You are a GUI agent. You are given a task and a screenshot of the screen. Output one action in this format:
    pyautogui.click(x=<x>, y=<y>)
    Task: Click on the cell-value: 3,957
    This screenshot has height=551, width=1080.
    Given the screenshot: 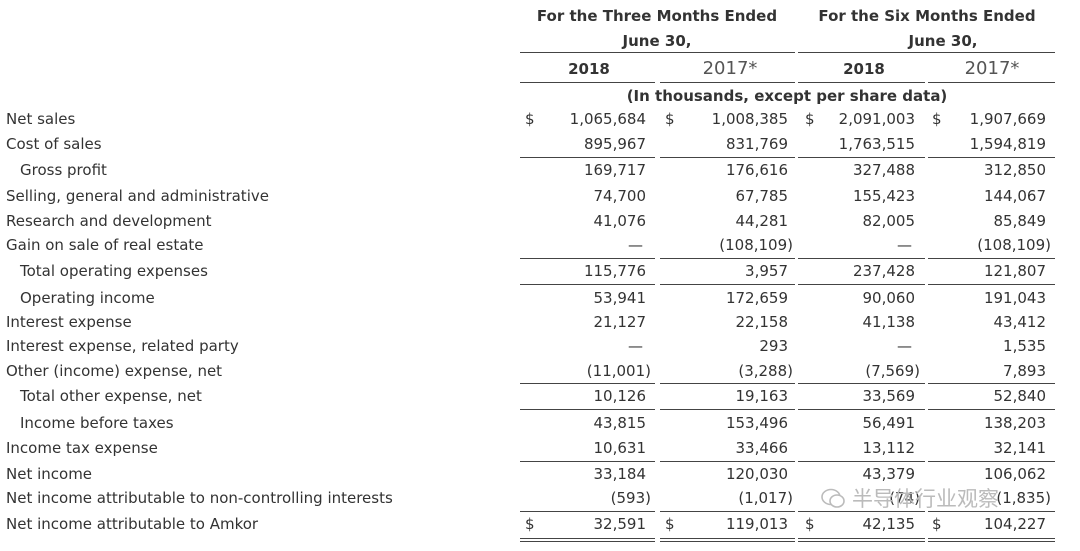 What is the action you would take?
    pyautogui.click(x=766, y=271)
    